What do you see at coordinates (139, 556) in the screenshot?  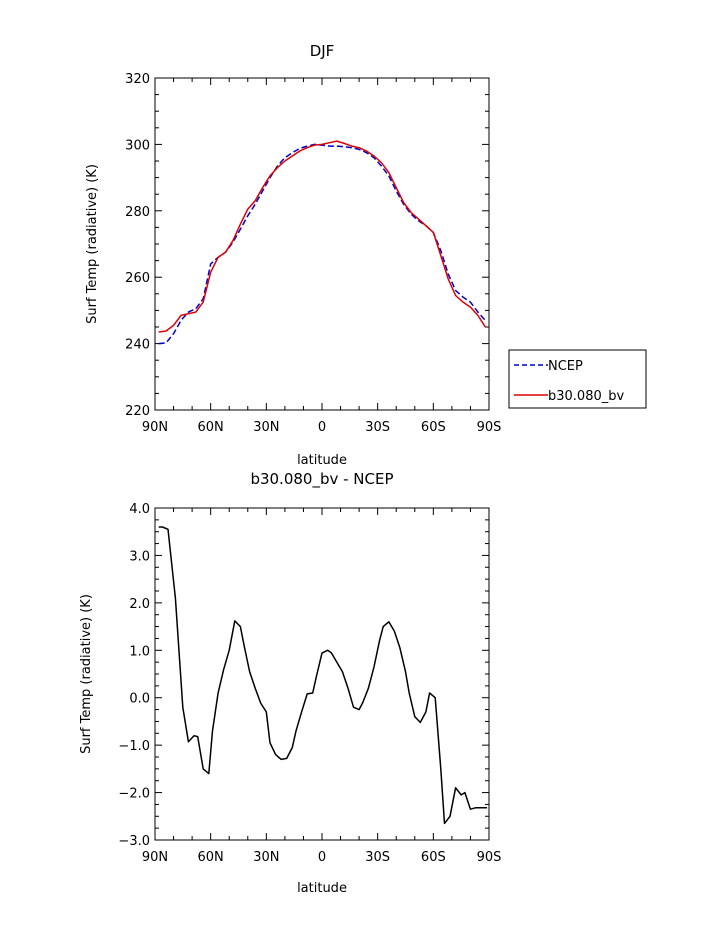 I see `chart-bottom-ytick-label: 3.0` at bounding box center [139, 556].